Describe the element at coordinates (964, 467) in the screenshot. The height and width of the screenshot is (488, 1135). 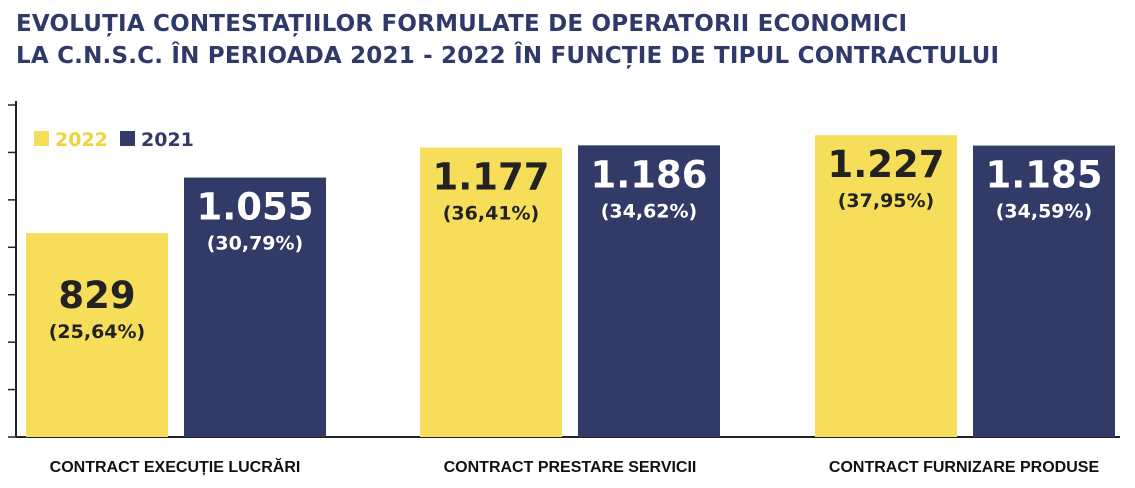
I see `category-label-3: CONTRACT FURNIZARE PRODUSE` at that location.